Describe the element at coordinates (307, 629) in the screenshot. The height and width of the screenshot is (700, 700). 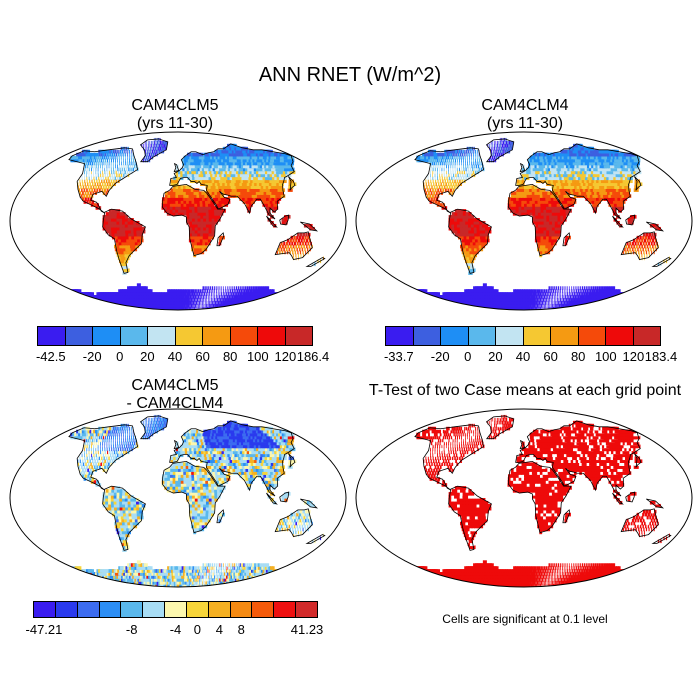
I see `cb3-tick-label: 41.23` at that location.